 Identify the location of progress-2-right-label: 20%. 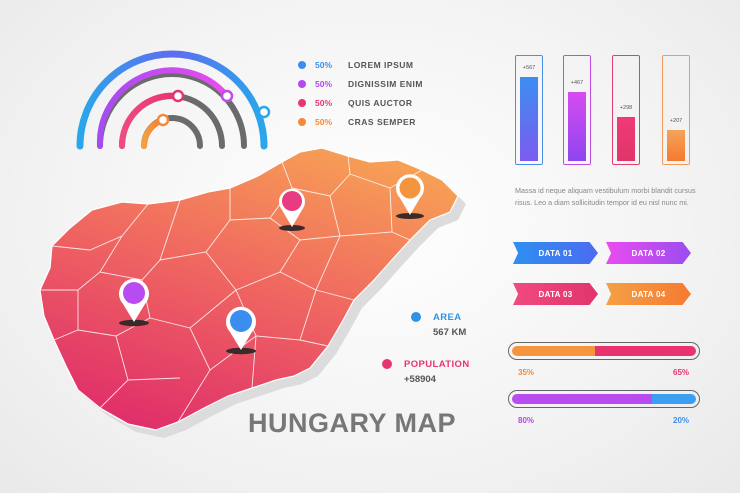
(681, 420).